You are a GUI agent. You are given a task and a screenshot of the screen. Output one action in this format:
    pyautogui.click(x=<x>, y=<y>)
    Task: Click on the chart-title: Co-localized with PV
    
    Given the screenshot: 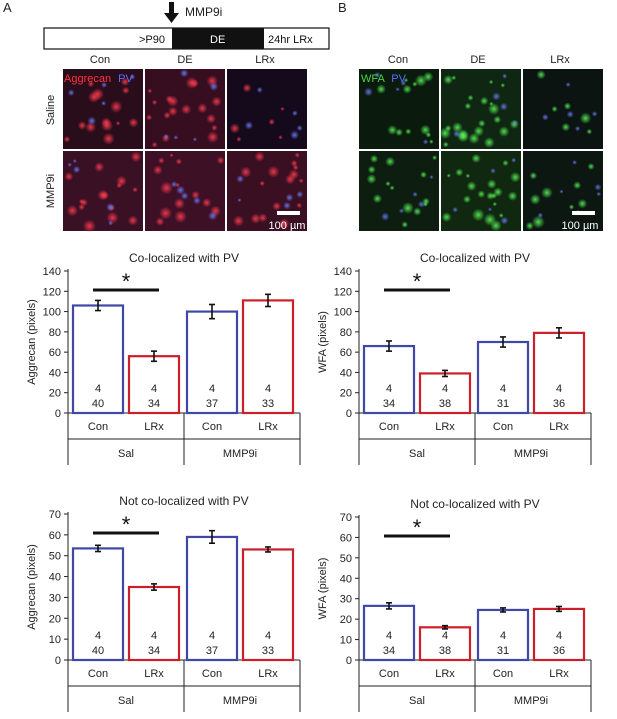 What is the action you would take?
    pyautogui.click(x=475, y=258)
    